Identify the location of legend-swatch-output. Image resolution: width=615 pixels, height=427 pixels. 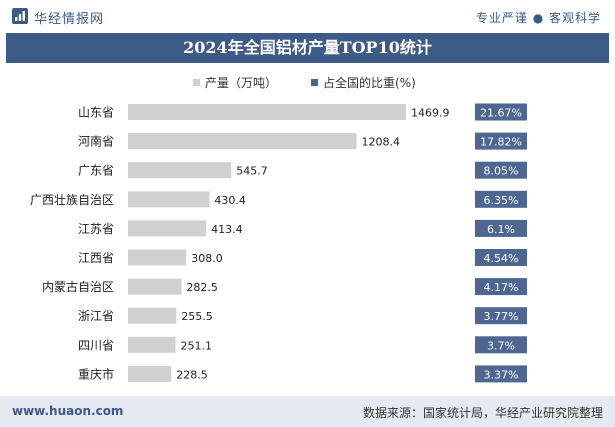
(196, 82).